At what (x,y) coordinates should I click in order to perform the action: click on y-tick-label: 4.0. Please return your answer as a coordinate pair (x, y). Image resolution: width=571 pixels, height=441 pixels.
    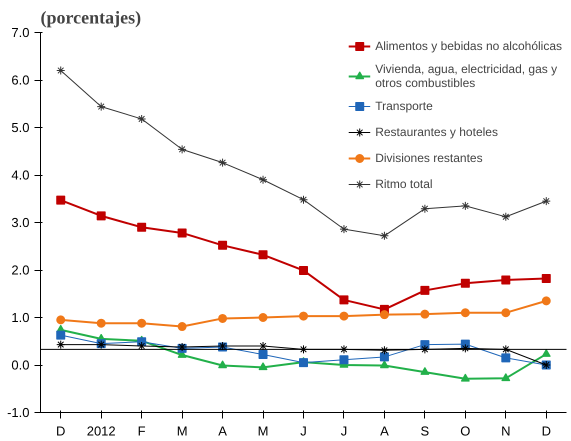
    Looking at the image, I should click on (20, 175).